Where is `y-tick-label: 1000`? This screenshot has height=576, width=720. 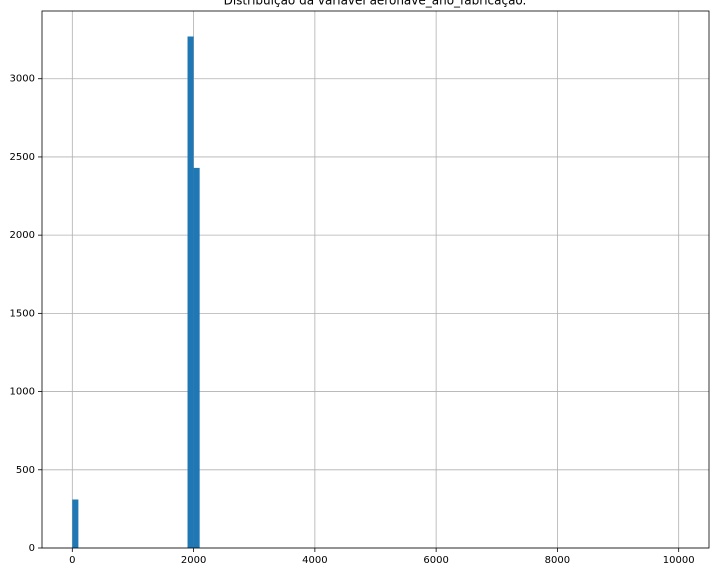 y-tick-label: 1000 is located at coordinates (22, 392).